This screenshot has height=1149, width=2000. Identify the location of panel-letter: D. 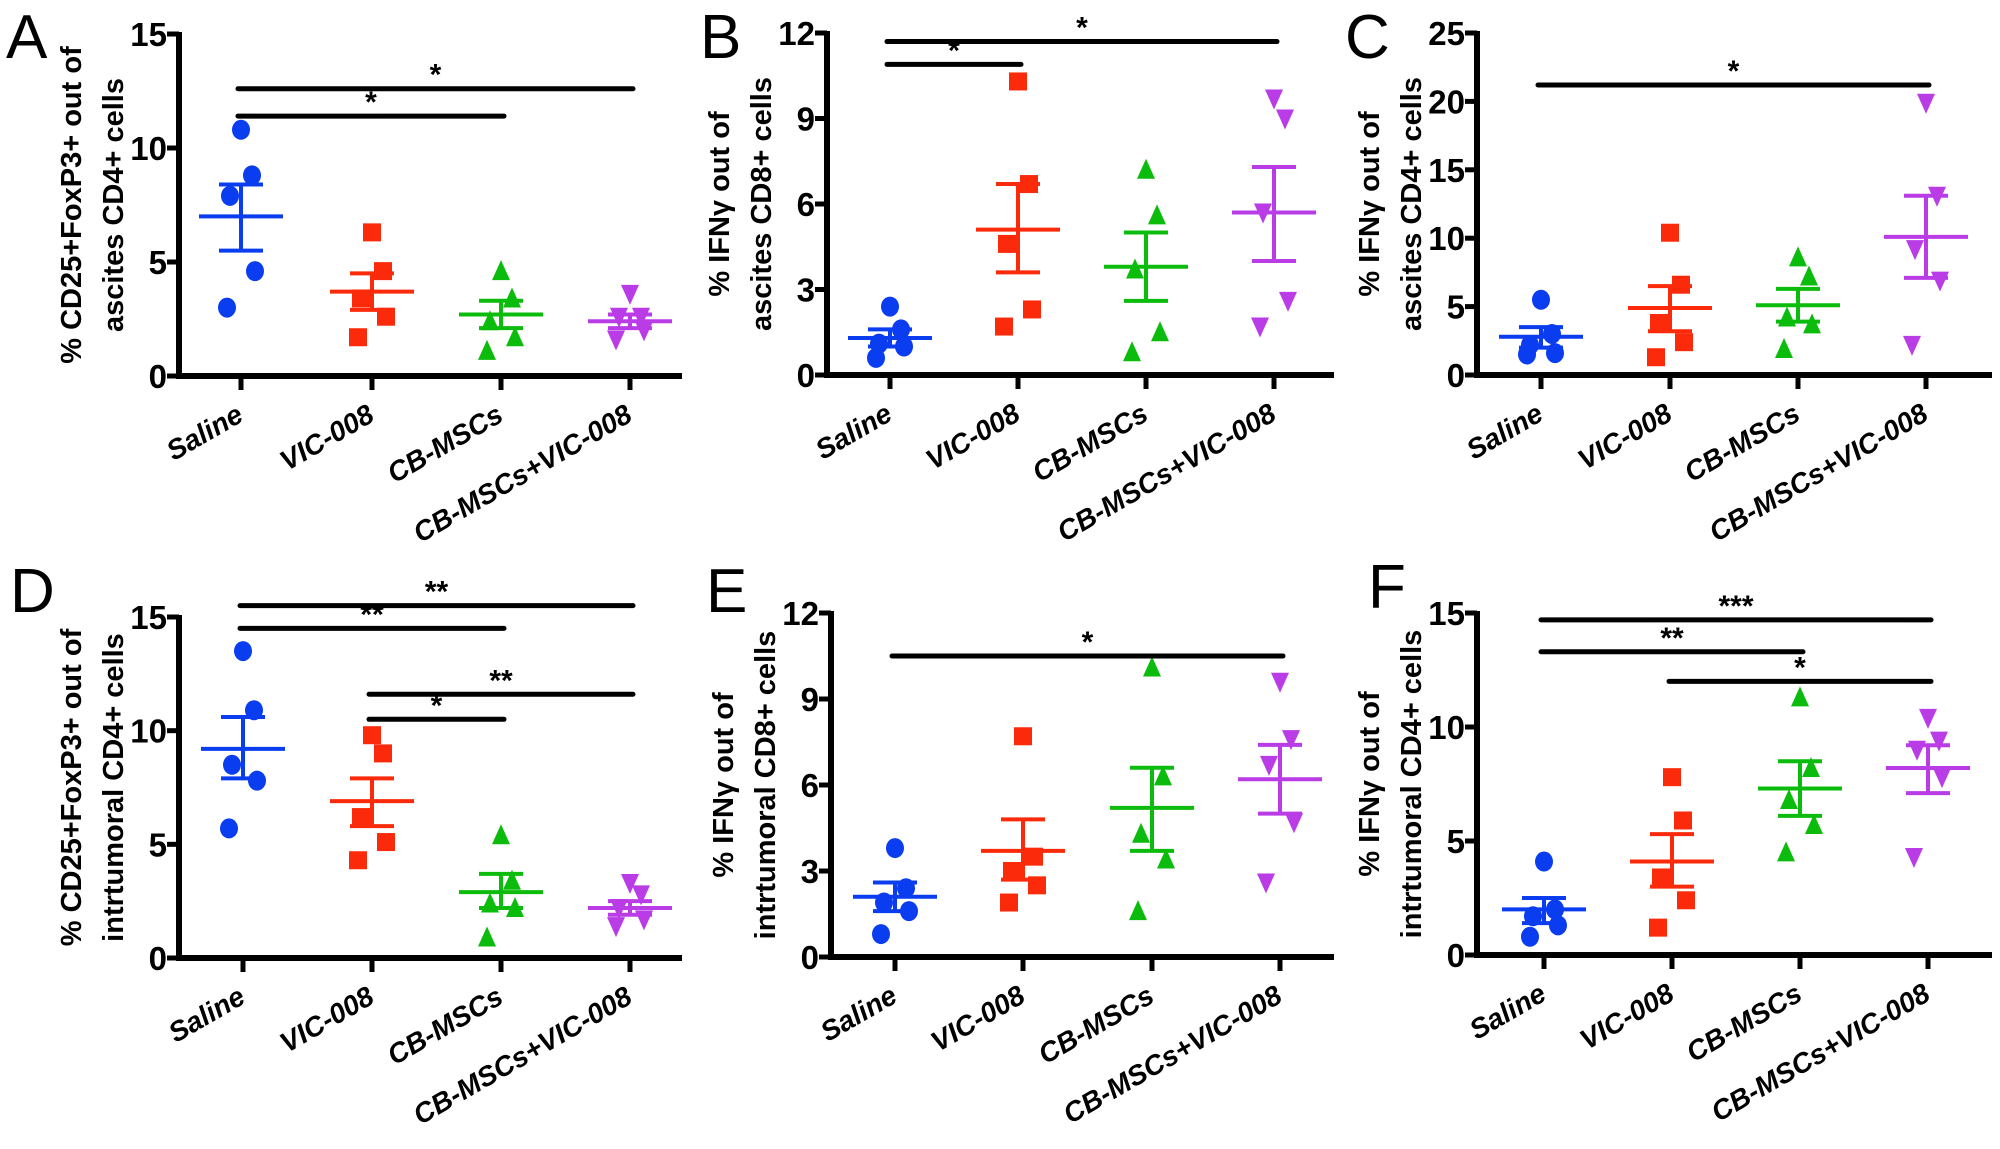
(32, 591).